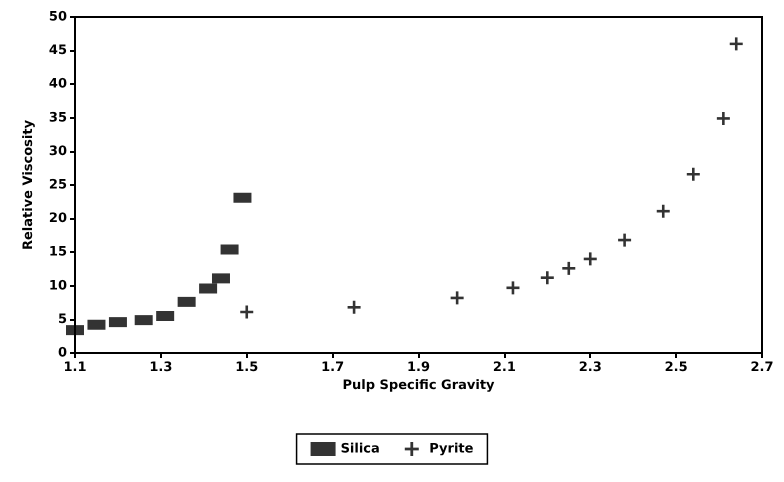 Image resolution: width=784 pixels, height=482 pixels. What do you see at coordinates (419, 385) in the screenshot?
I see `x-axis-title: Pulp Specific Gravity` at bounding box center [419, 385].